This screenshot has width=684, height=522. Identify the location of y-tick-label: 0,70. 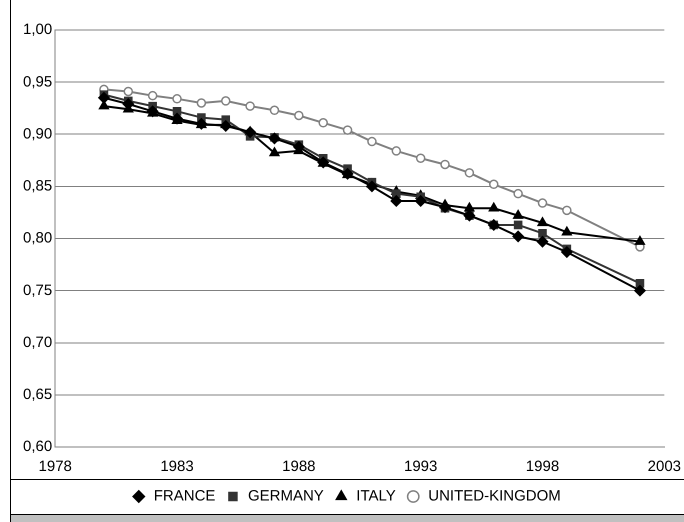
(37, 342).